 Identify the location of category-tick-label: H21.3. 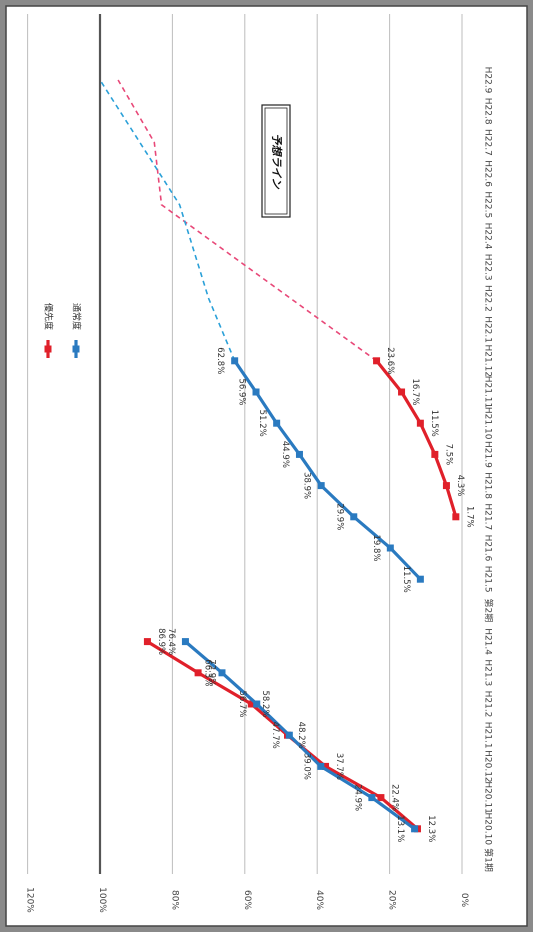
(488, 672).